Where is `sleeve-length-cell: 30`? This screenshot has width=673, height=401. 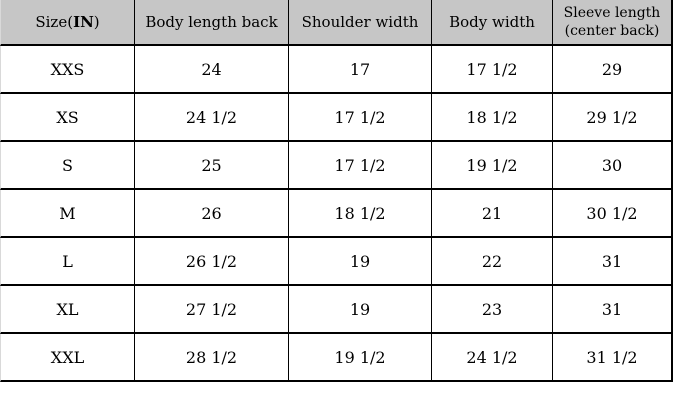
sleeve-length-cell: 30 is located at coordinates (612, 166).